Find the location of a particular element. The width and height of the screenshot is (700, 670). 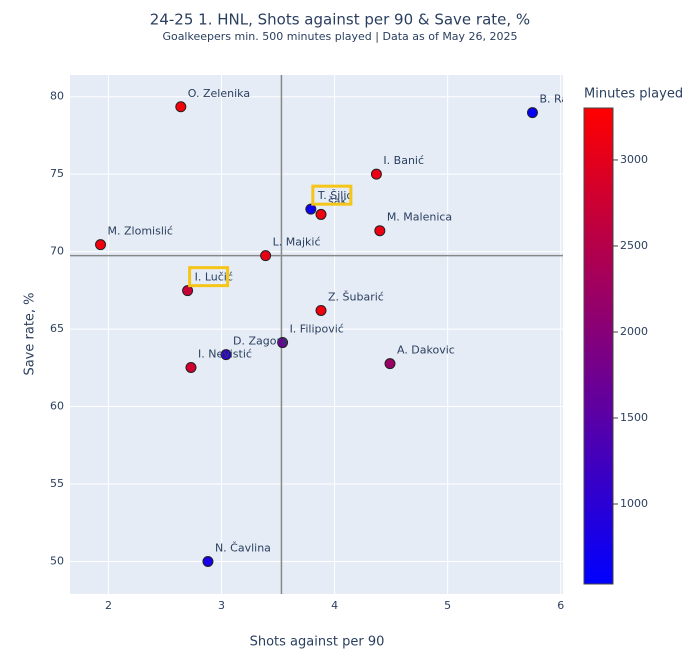

colorbar-title: Minutes played is located at coordinates (633, 94).